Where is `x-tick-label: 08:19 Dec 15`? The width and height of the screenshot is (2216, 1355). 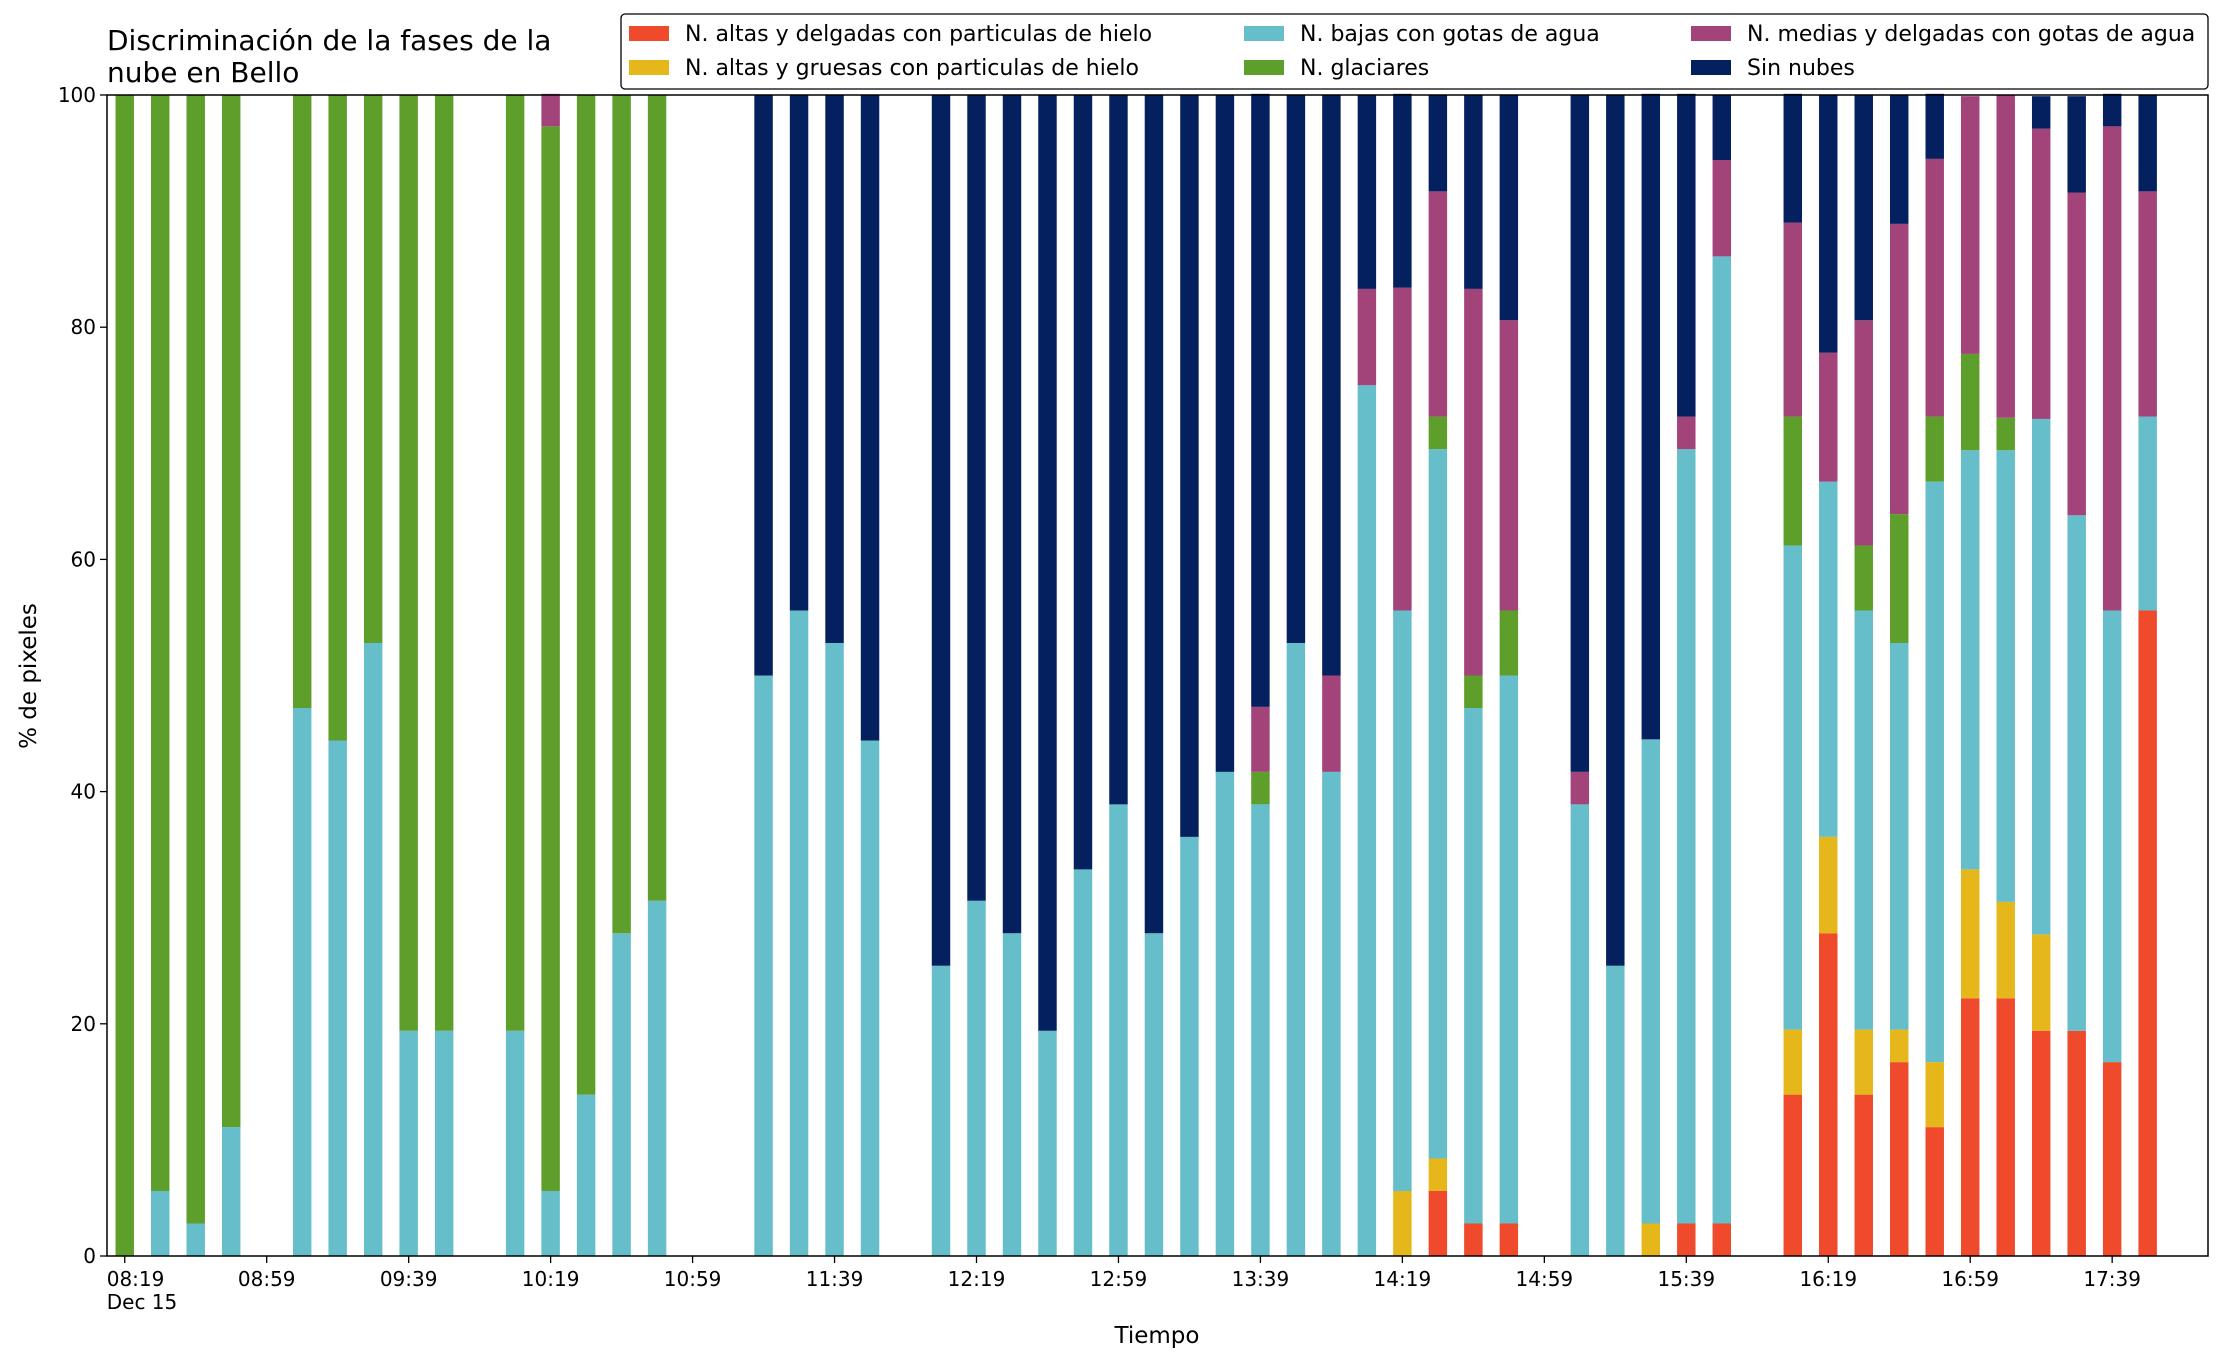 x-tick-label: 08:19 Dec 15 is located at coordinates (142, 1290).